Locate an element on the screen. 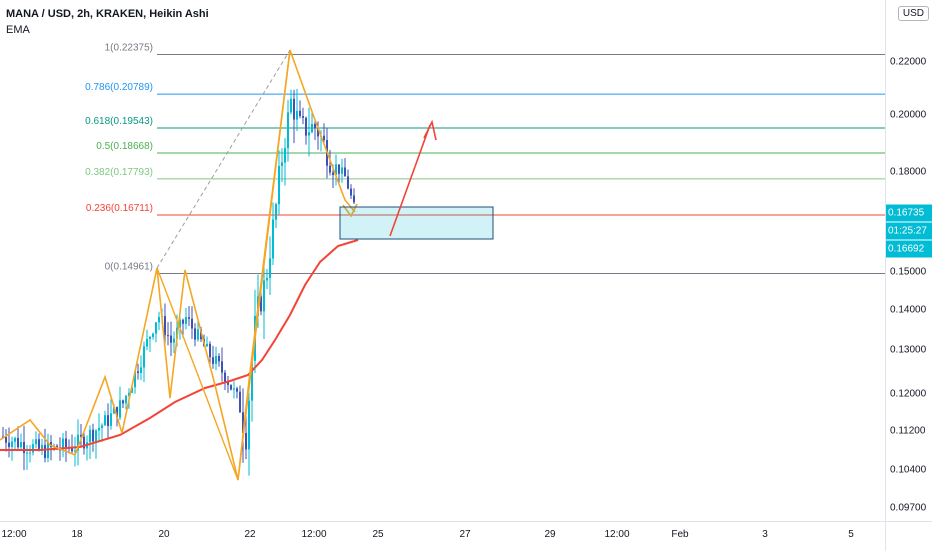 The height and width of the screenshot is (551, 932). time-tick-label: 12:00 is located at coordinates (617, 534).